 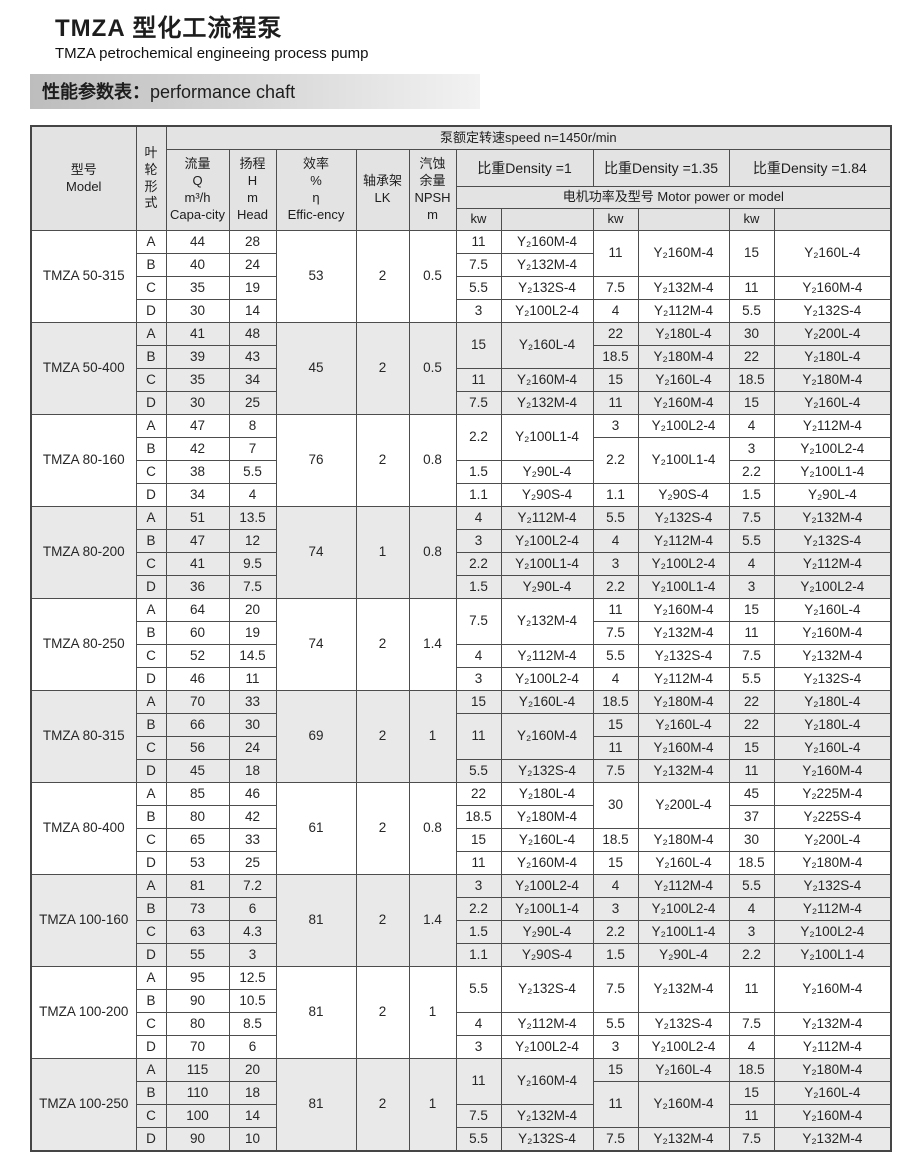 What do you see at coordinates (673, 197) in the screenshot?
I see `header-motor-power: 电机功率及型号 Motor power or model` at bounding box center [673, 197].